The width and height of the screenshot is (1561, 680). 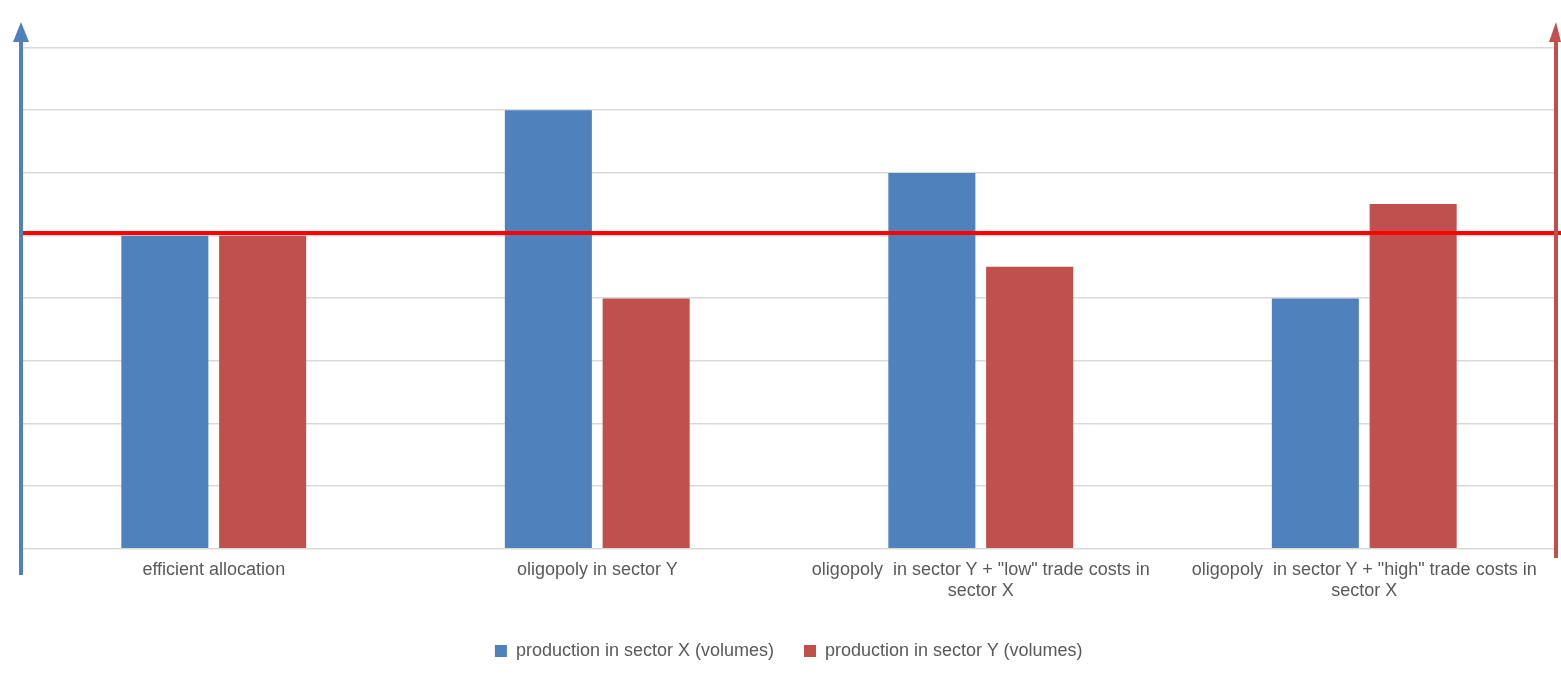 What do you see at coordinates (1364, 579) in the screenshot?
I see `x-tick-label: oligopoly in sector Y + "high" trade costs in sector X` at bounding box center [1364, 579].